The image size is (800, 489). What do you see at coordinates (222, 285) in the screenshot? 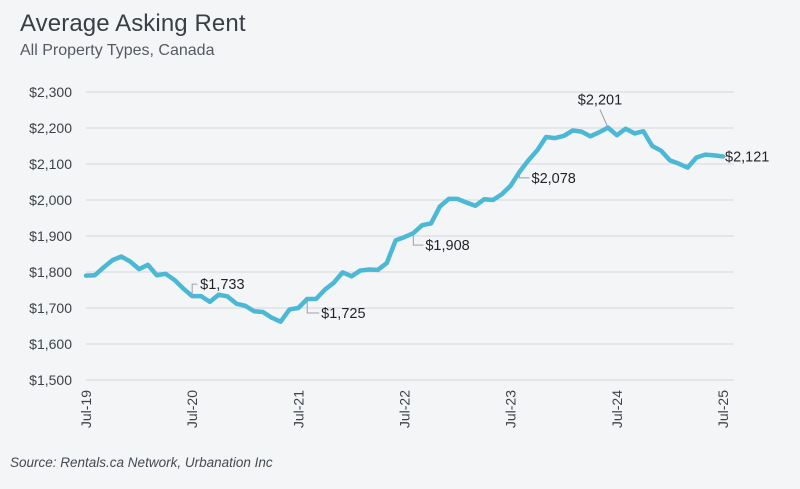
I see `data-label: $1,733` at bounding box center [222, 285].